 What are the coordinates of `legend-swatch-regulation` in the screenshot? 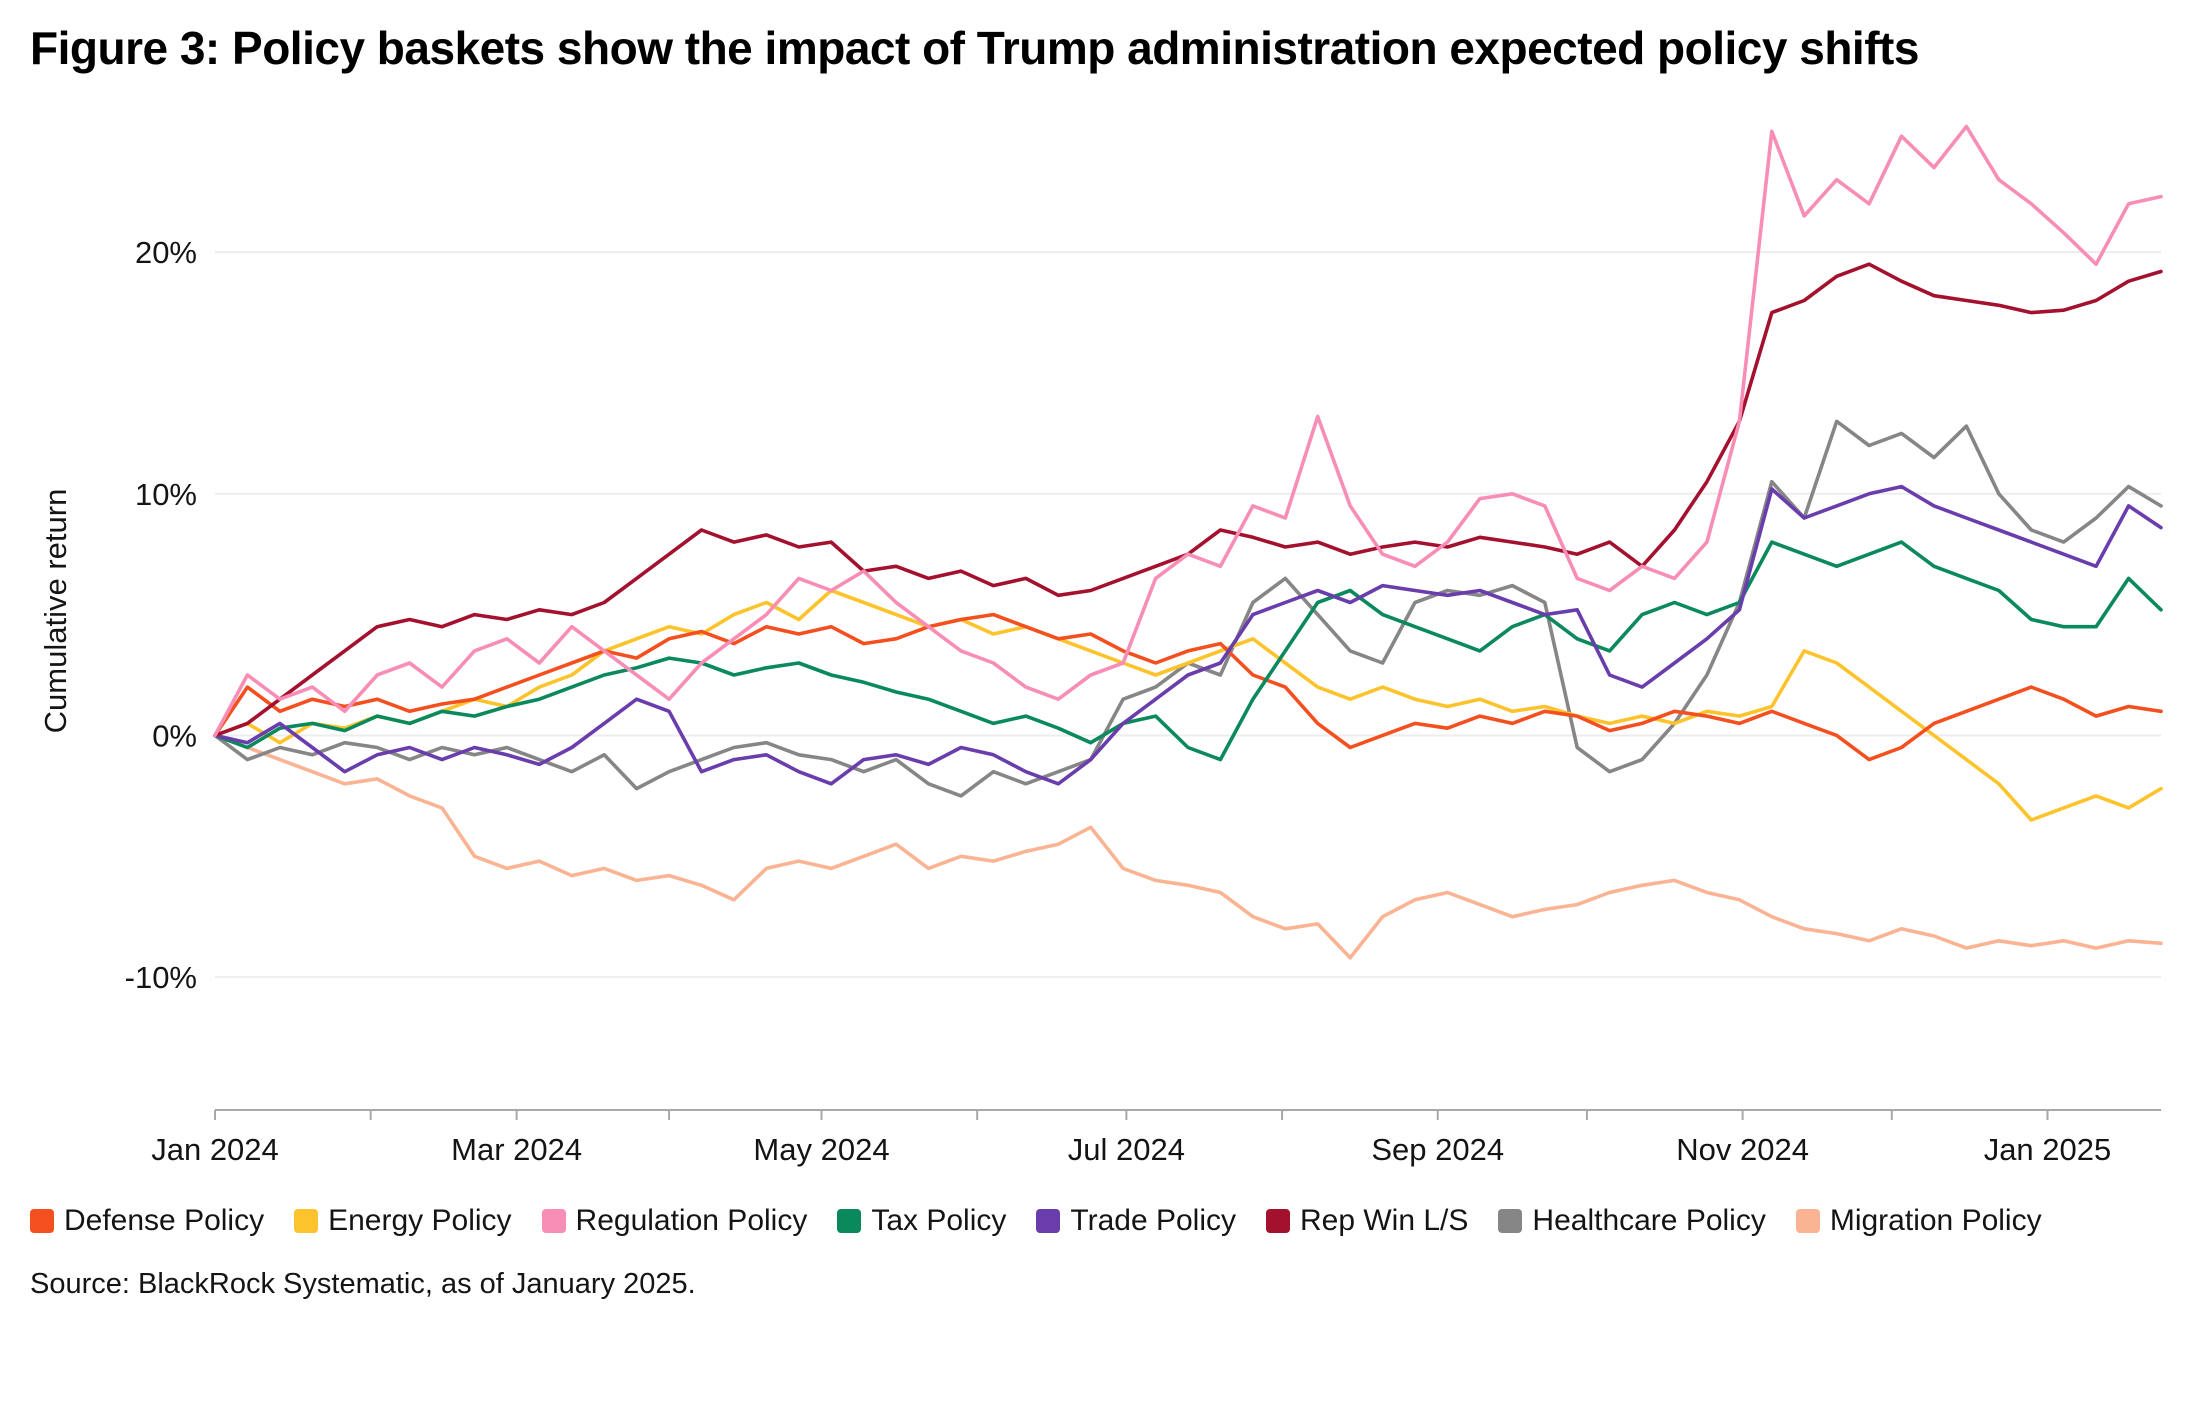 It's located at (553, 1220).